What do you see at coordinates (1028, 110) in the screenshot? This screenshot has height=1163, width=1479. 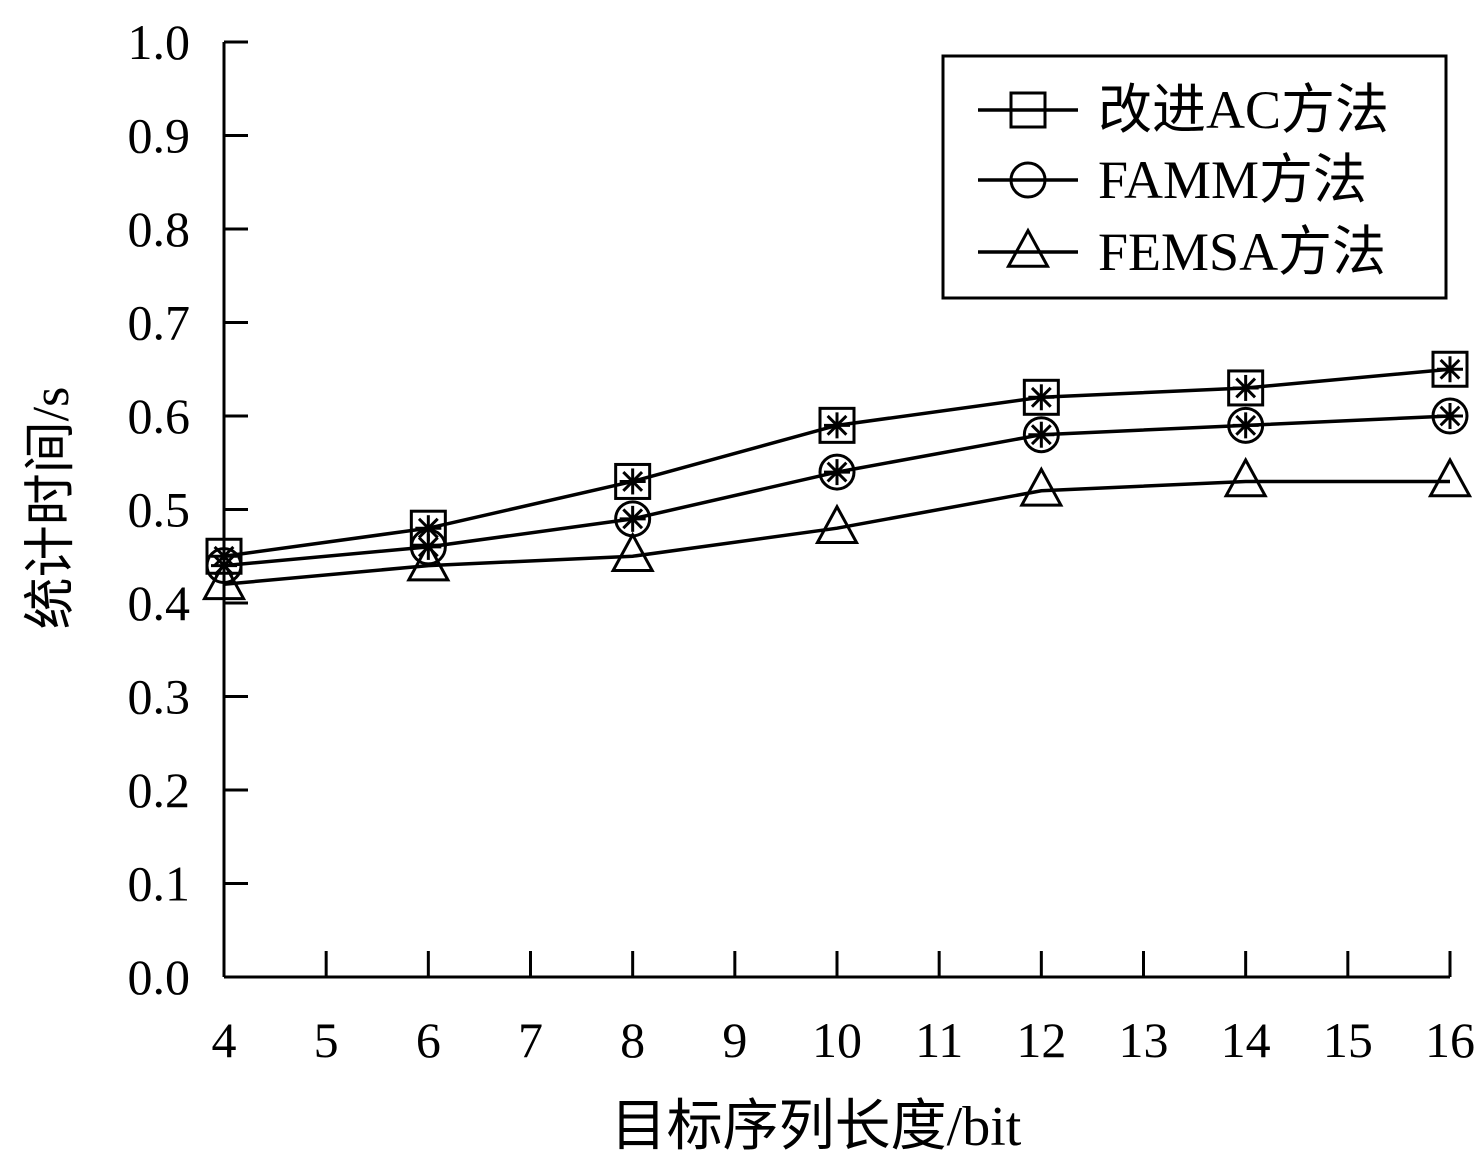 I see `legend-marker-square` at bounding box center [1028, 110].